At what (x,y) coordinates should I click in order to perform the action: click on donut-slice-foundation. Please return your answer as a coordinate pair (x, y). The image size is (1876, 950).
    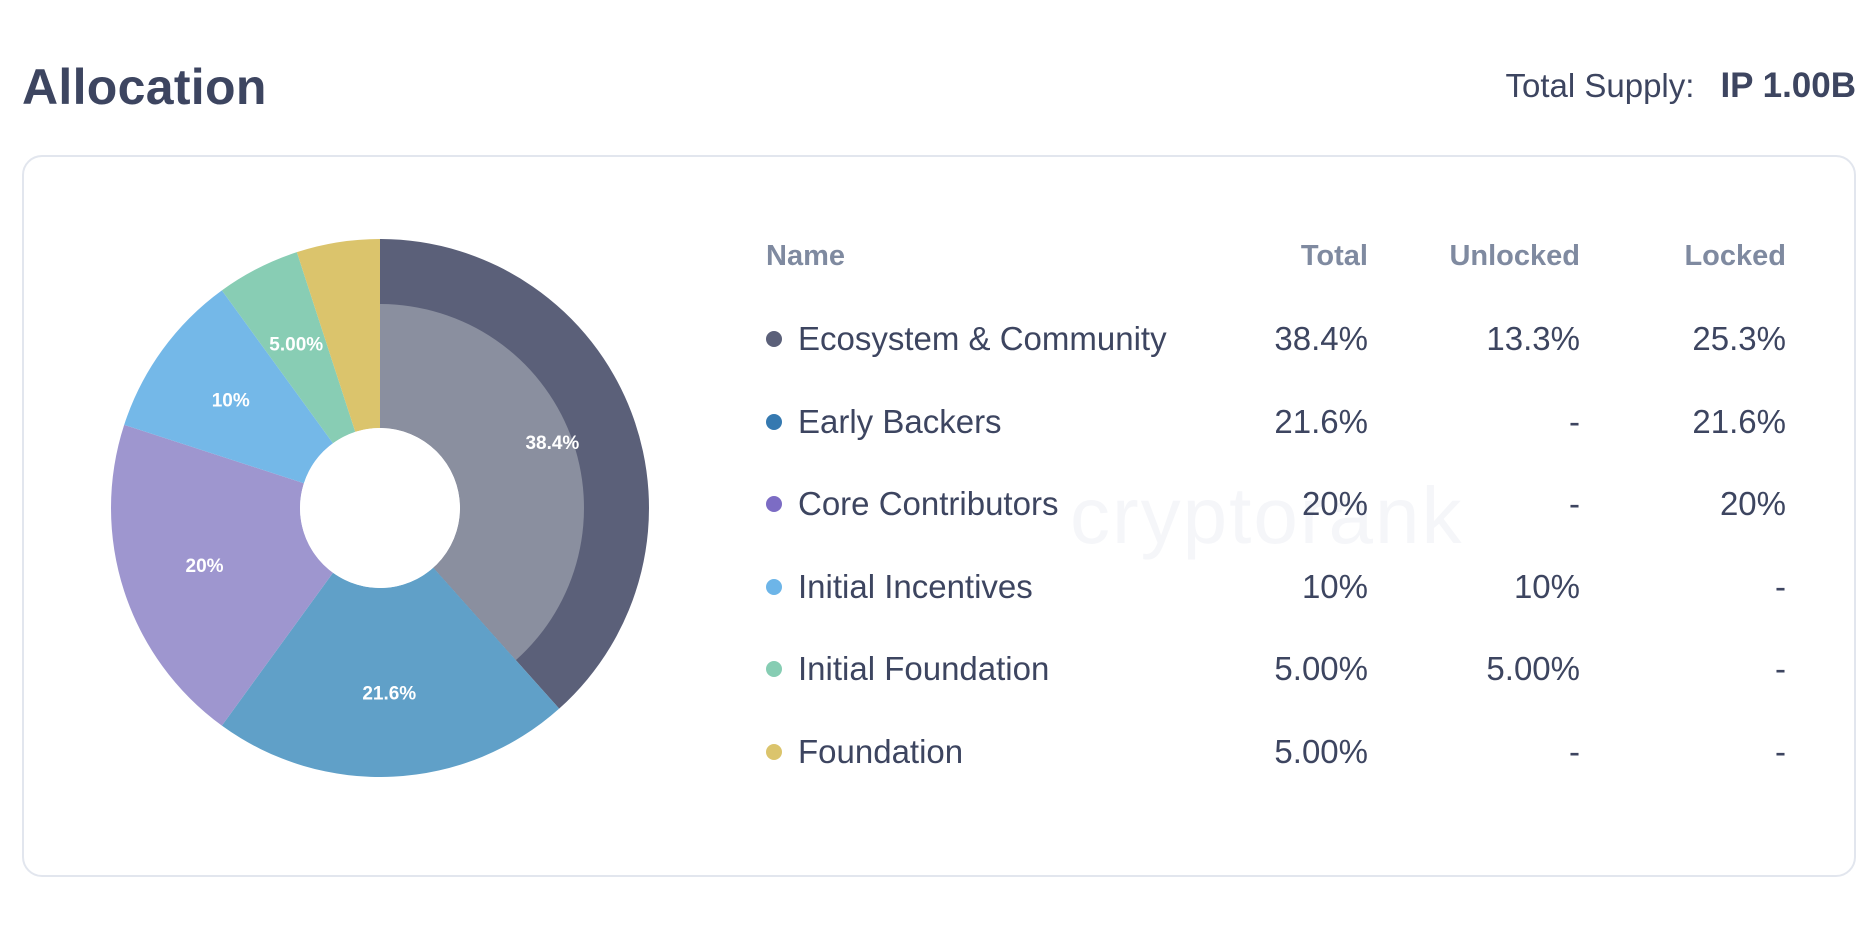
    Looking at the image, I should click on (338, 335).